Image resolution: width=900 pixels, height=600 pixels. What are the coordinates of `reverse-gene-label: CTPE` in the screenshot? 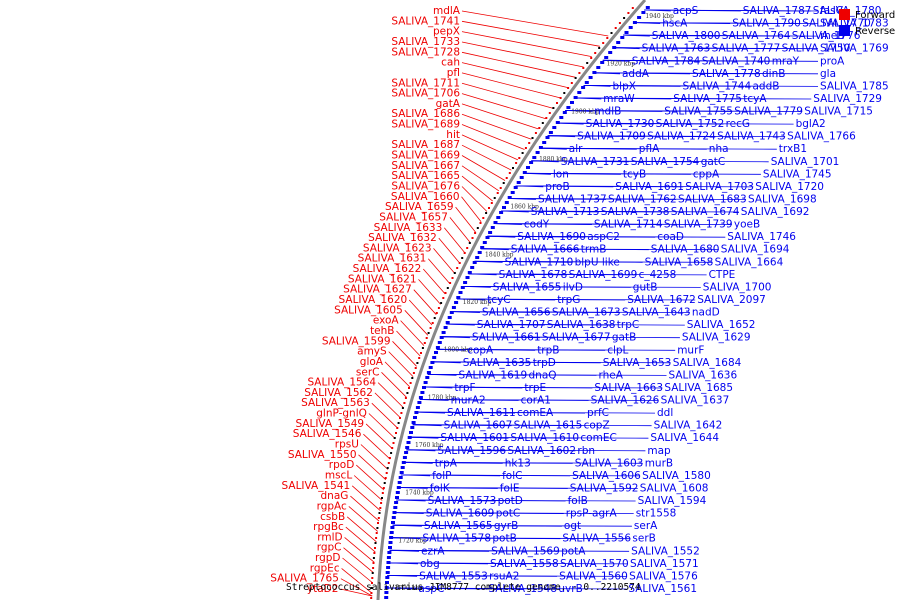 It's located at (722, 275).